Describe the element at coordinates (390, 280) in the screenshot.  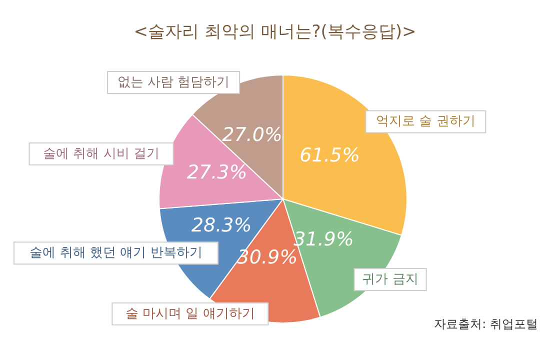
I see `slice-label: 귀가 금지` at that location.